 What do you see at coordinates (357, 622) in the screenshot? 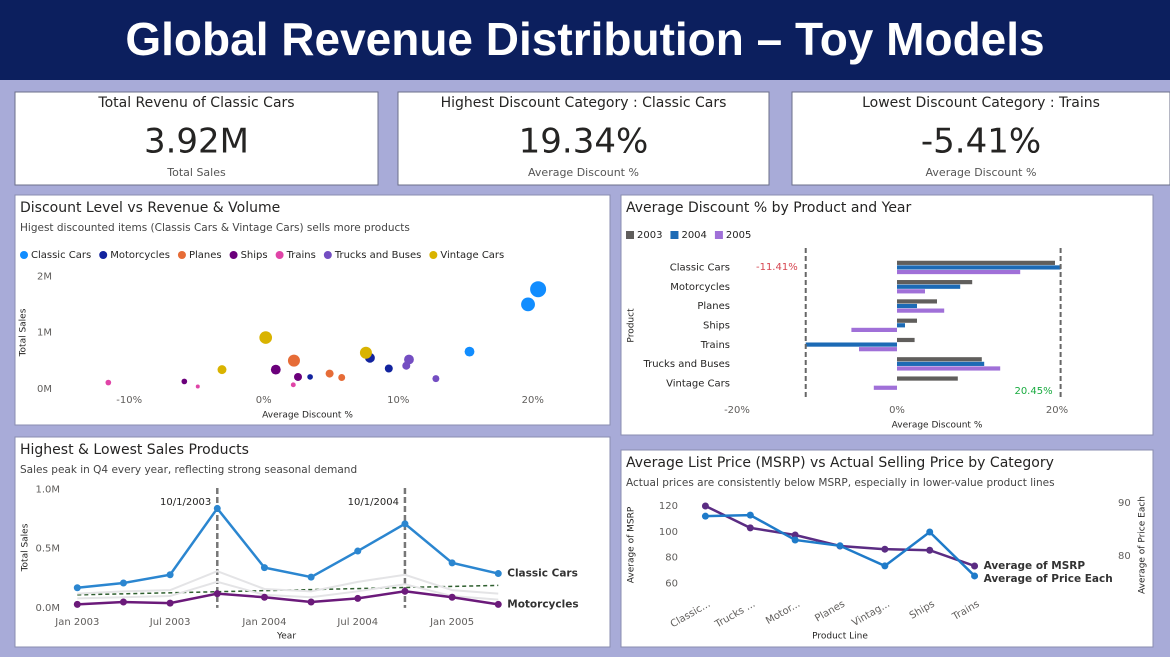
I see `x-tick-label: Jul 2004` at bounding box center [357, 622].